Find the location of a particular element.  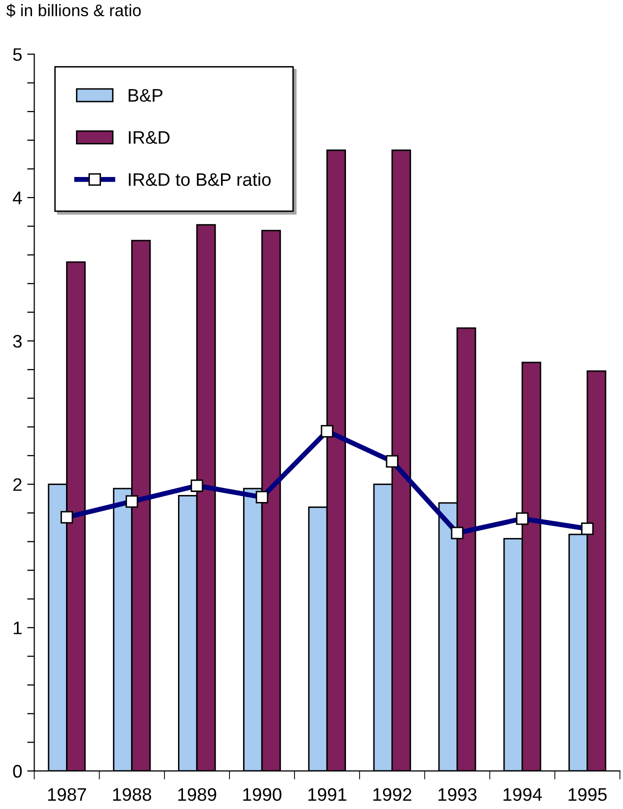

y-axis-title: $ in billions & ratio is located at coordinates (73, 11).